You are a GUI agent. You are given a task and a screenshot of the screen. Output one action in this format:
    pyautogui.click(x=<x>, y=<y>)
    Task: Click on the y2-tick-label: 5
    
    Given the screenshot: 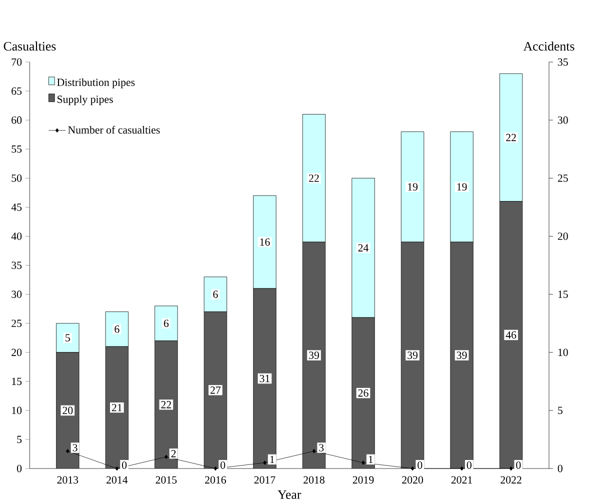 What is the action you would take?
    pyautogui.click(x=560, y=410)
    